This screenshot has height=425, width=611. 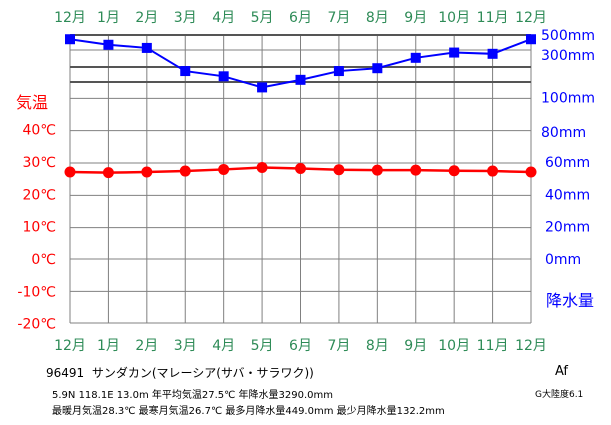 I want to click on precipitation-tick-label: 500mm, so click(x=568, y=36).